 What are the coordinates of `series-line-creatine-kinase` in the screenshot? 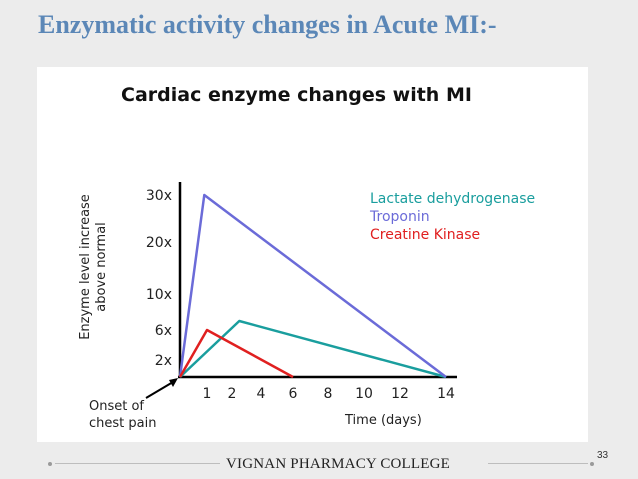 It's located at (236, 353).